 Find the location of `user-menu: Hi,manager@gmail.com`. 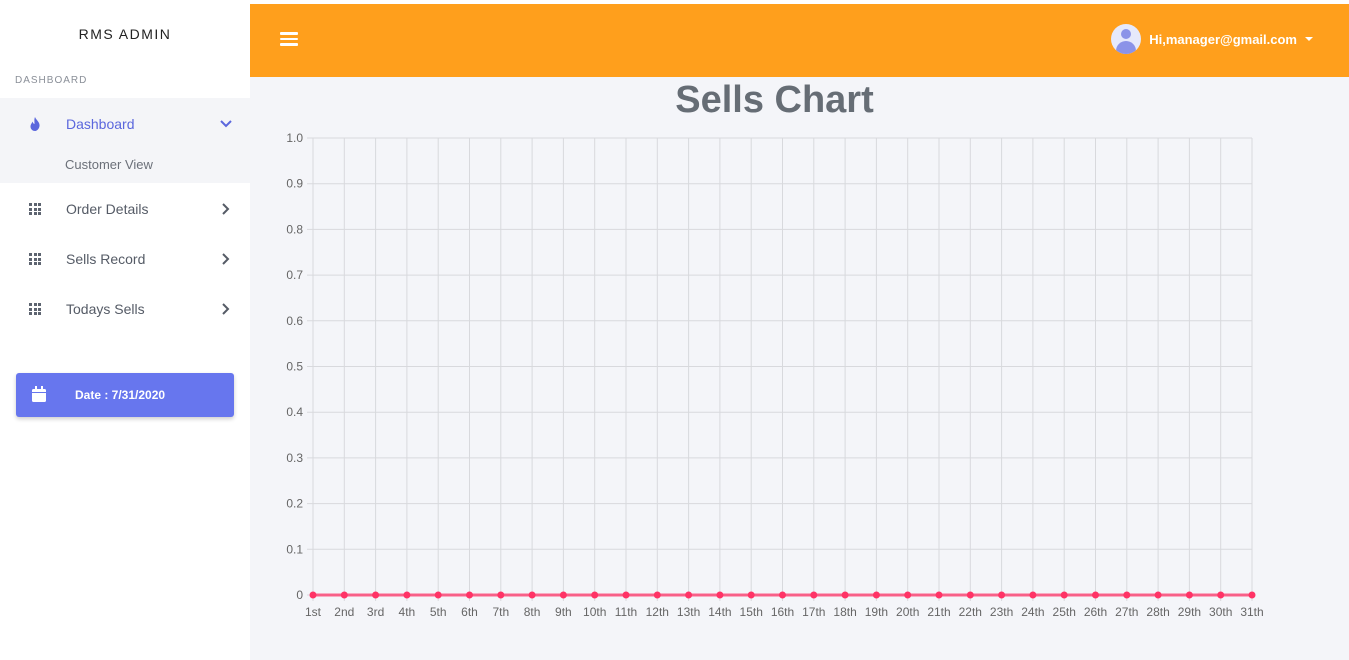

user-menu: Hi,manager@gmail.com is located at coordinates (1212, 39).